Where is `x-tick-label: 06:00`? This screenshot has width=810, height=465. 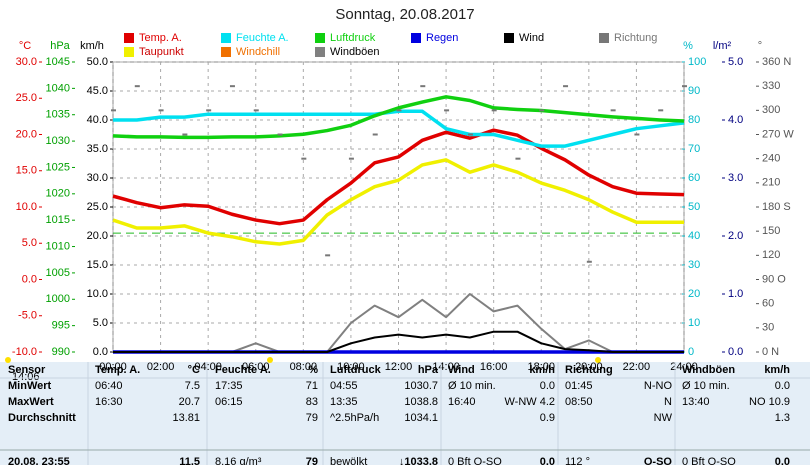 x-tick-label: 06:00 is located at coordinates (256, 367).